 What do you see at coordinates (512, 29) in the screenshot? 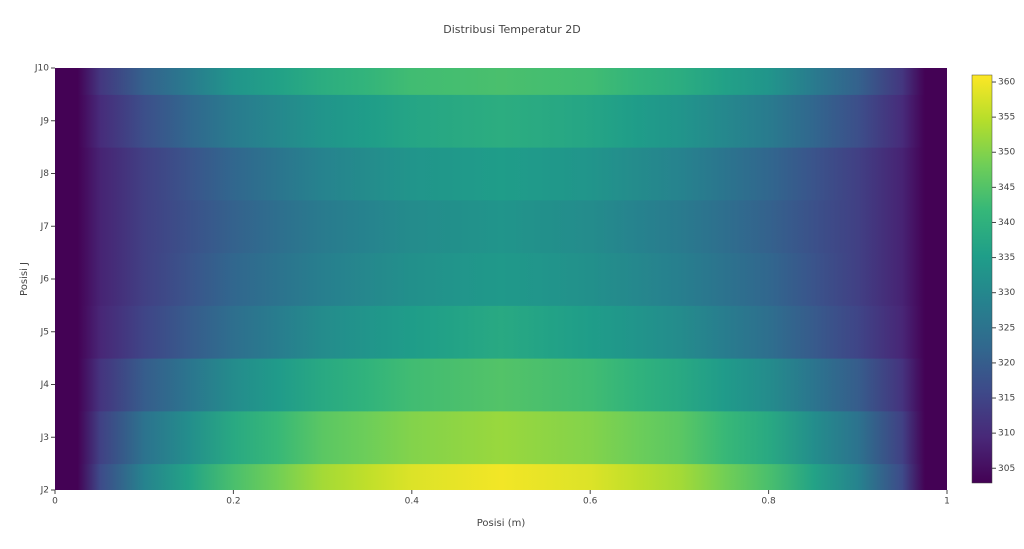
I see `chart-title: Distribusi Temperatur 2D` at bounding box center [512, 29].